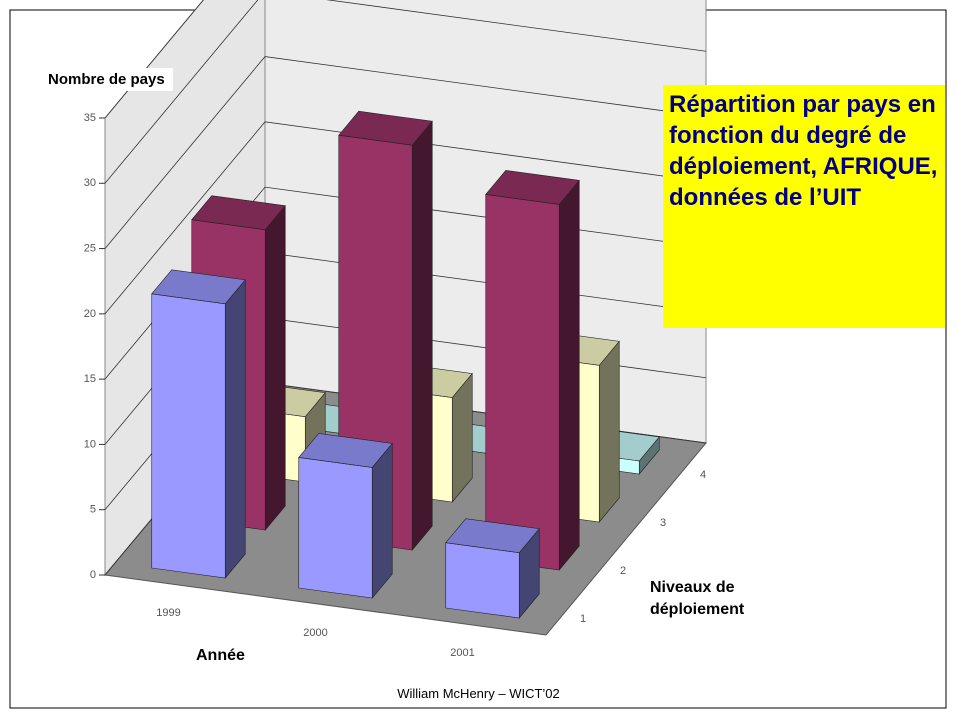 The height and width of the screenshot is (719, 957). I want to click on x-axis-label: Année, so click(220, 656).